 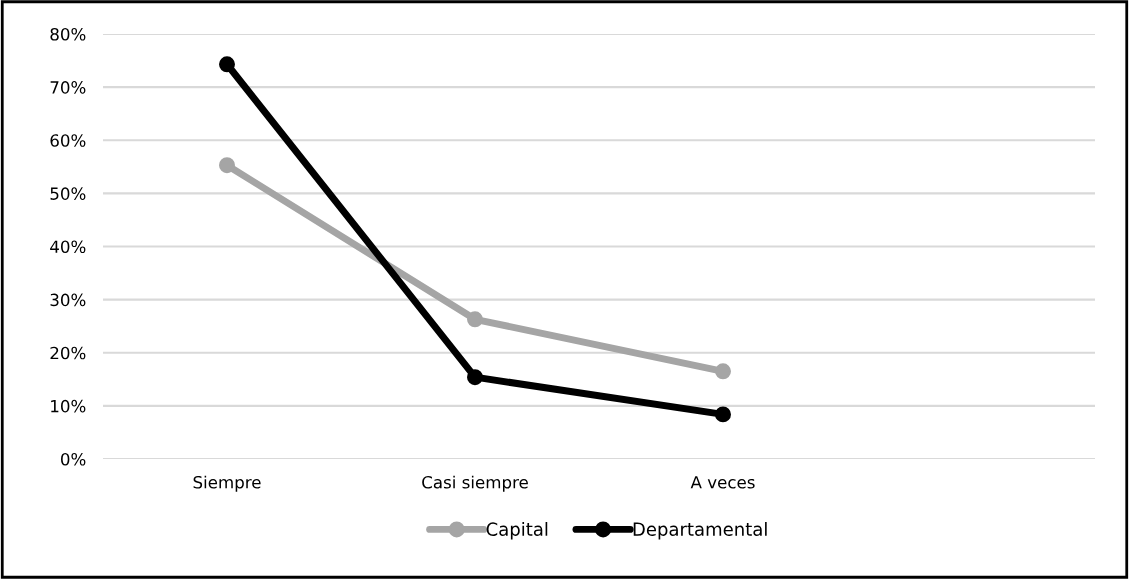 What do you see at coordinates (517, 531) in the screenshot?
I see `legend-label: Capital` at bounding box center [517, 531].